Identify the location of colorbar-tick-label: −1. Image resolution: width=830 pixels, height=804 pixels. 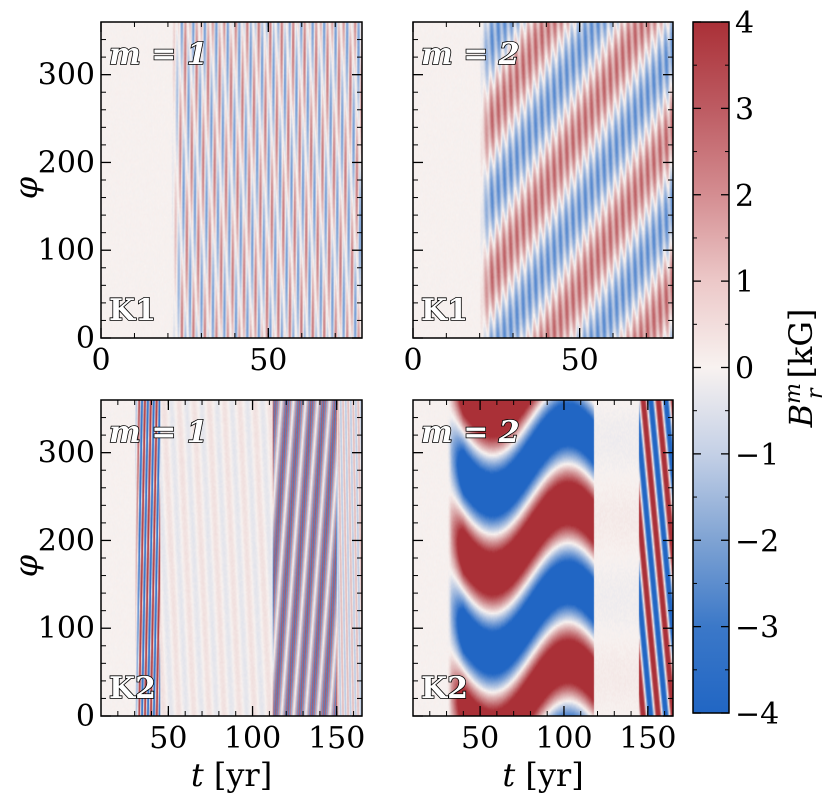
(757, 455).